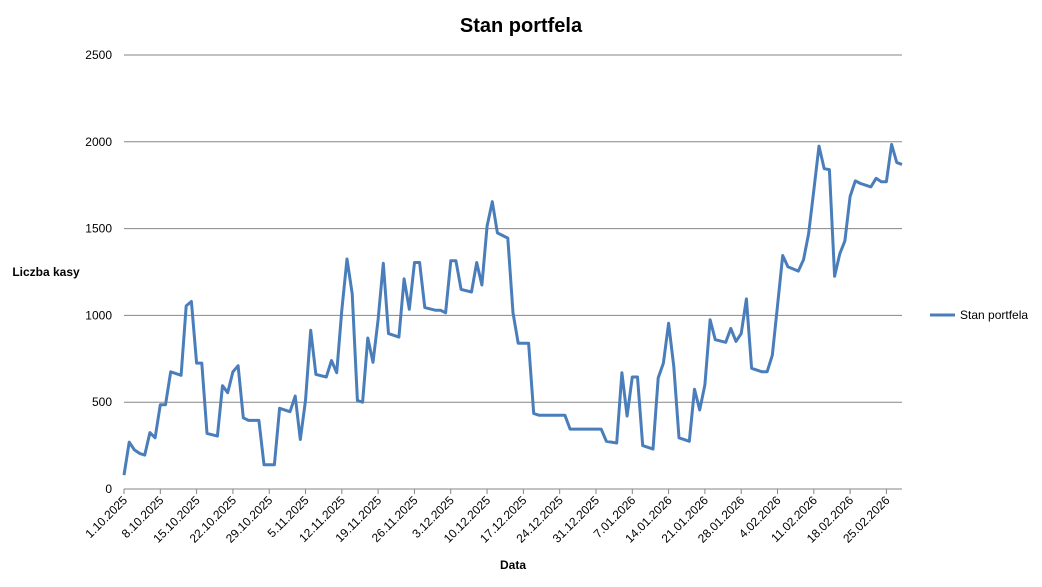  I want to click on y-tick-label: 2500, so click(98, 55).